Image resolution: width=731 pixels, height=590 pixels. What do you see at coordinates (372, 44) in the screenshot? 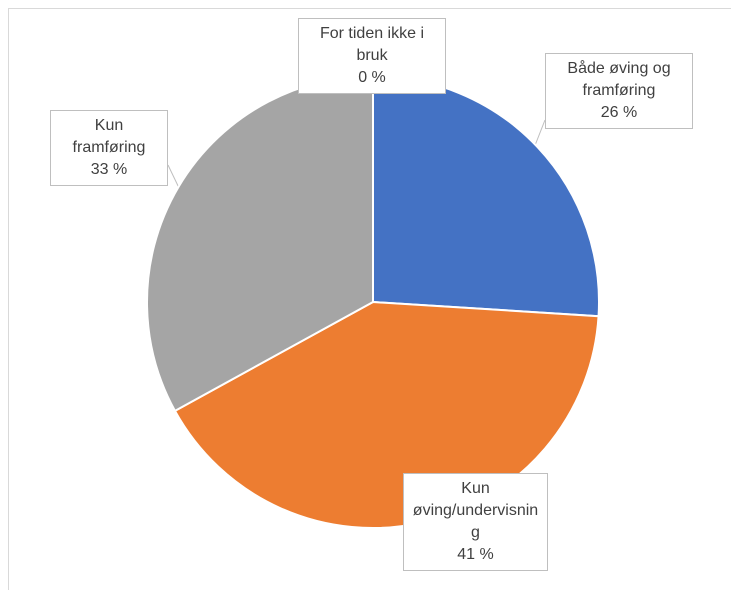
I see `category-label: For tiden ikke i bruk` at bounding box center [372, 44].